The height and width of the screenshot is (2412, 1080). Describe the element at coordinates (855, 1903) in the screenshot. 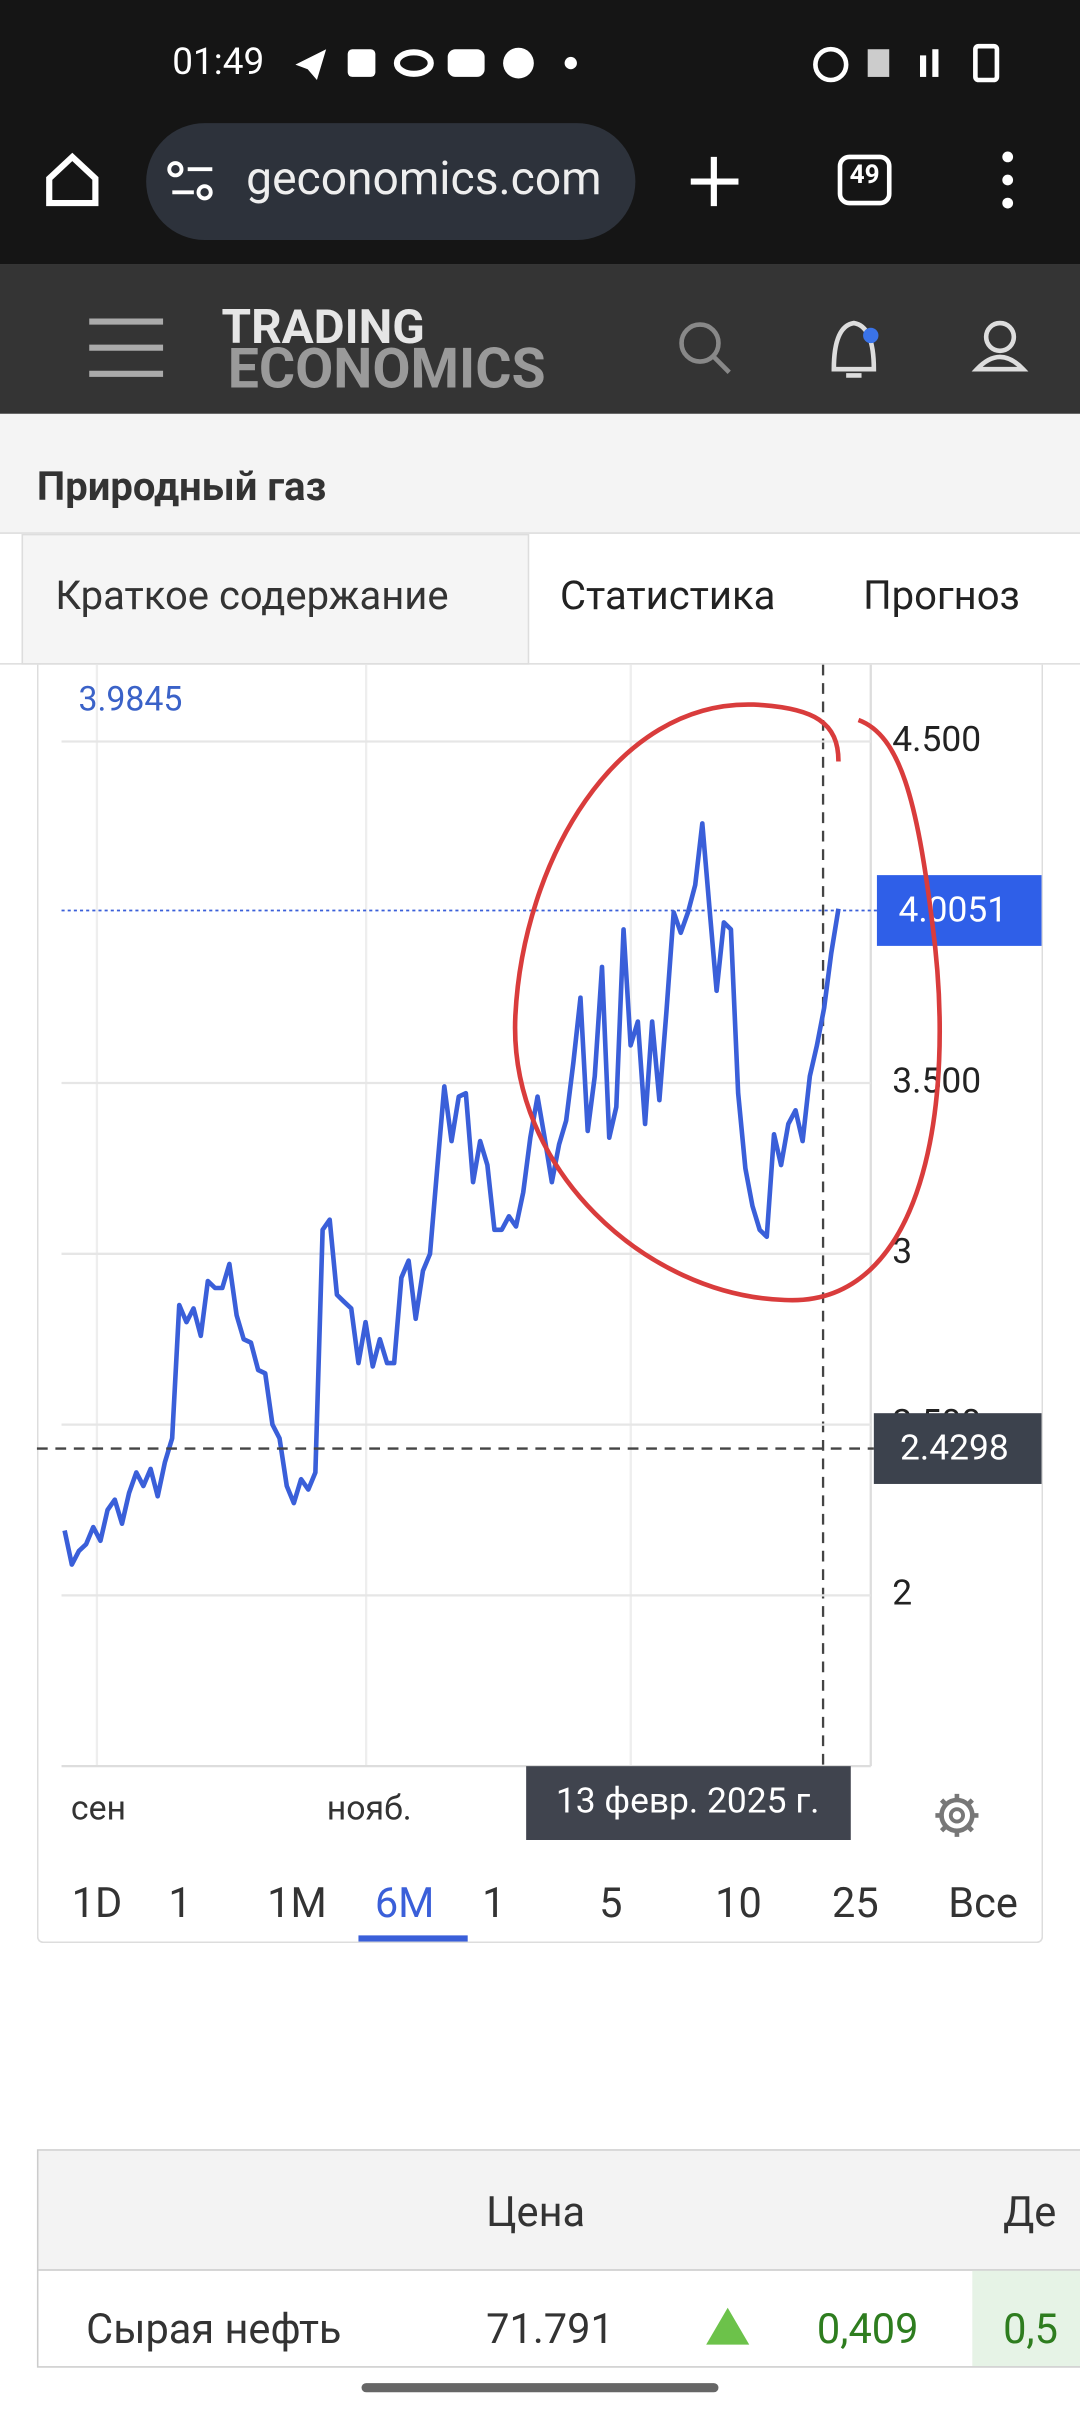

I see `range-button: 25` at that location.